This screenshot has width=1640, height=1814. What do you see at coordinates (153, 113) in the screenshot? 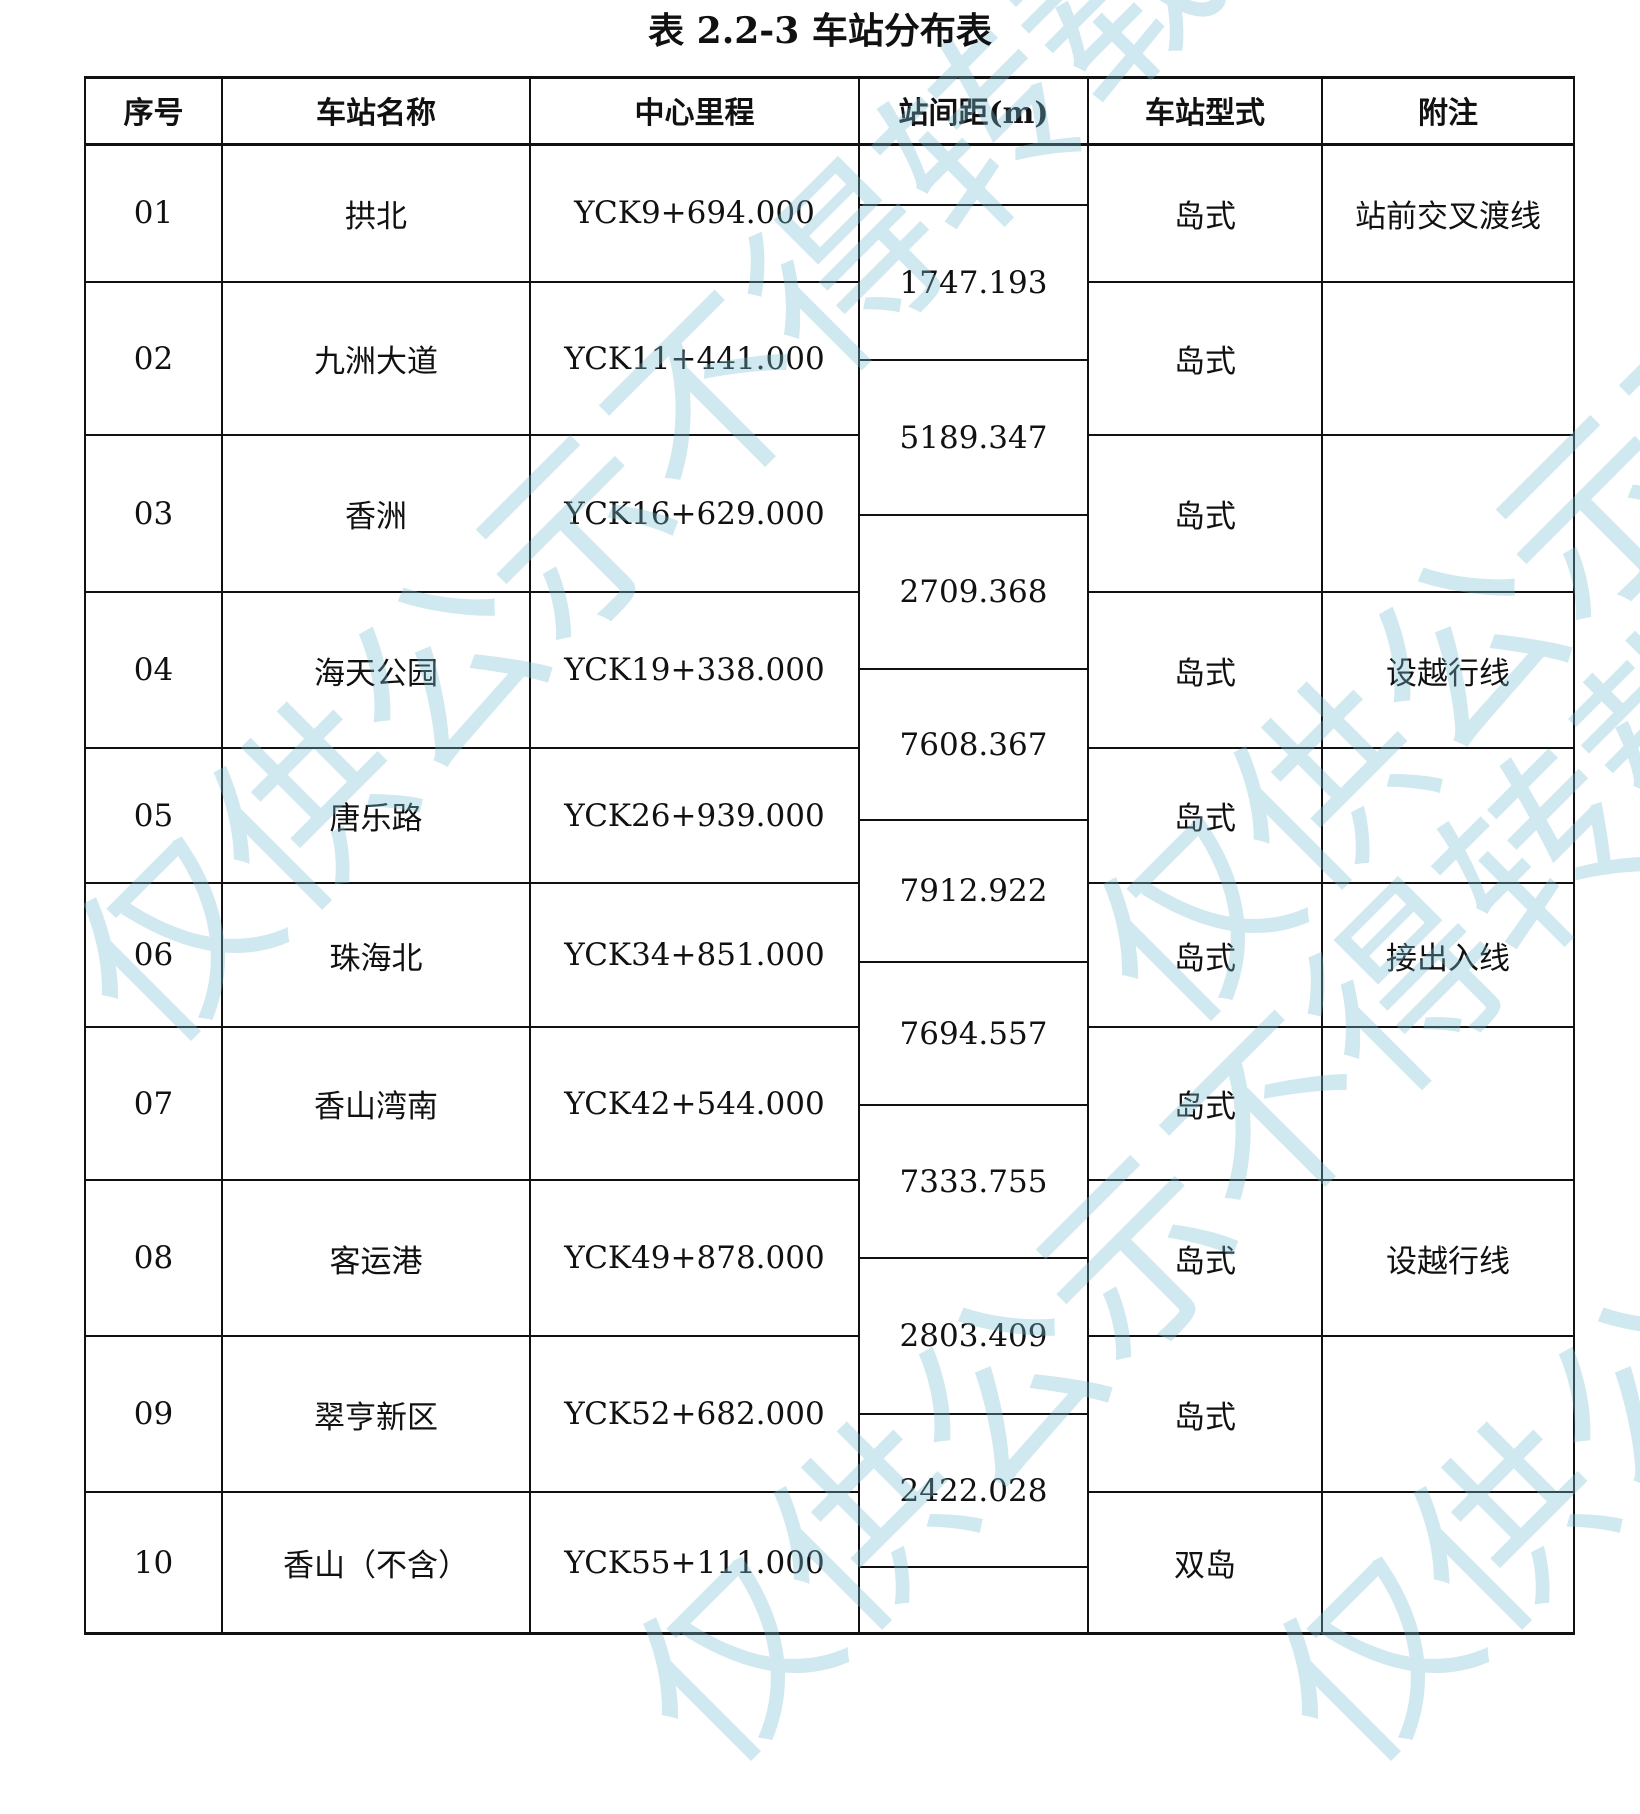
I see `column-header: 序号` at bounding box center [153, 113].